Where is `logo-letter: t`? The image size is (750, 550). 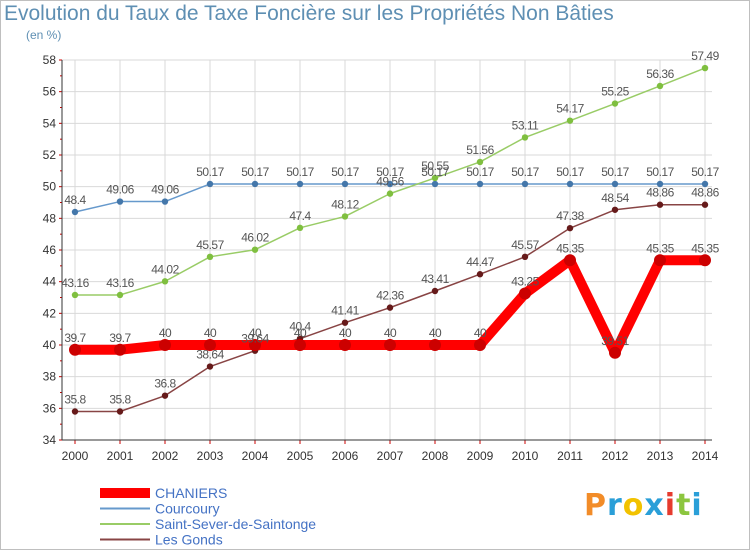 logo-letter: t is located at coordinates (684, 505).